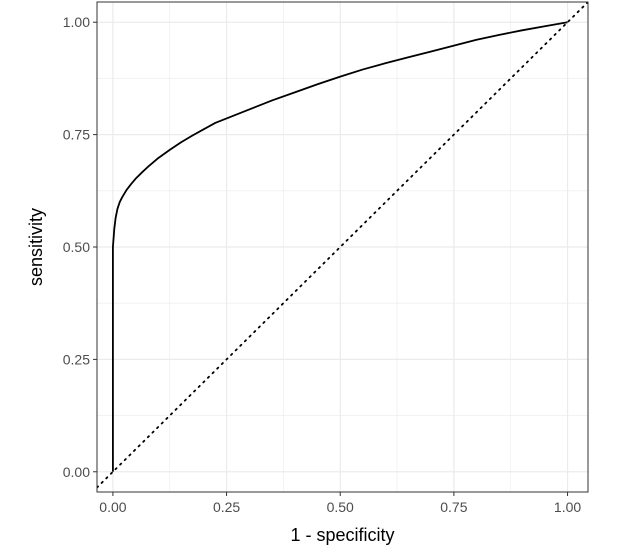 The width and height of the screenshot is (625, 551). I want to click on y-tick-label-4: 1.00, so click(76, 22).